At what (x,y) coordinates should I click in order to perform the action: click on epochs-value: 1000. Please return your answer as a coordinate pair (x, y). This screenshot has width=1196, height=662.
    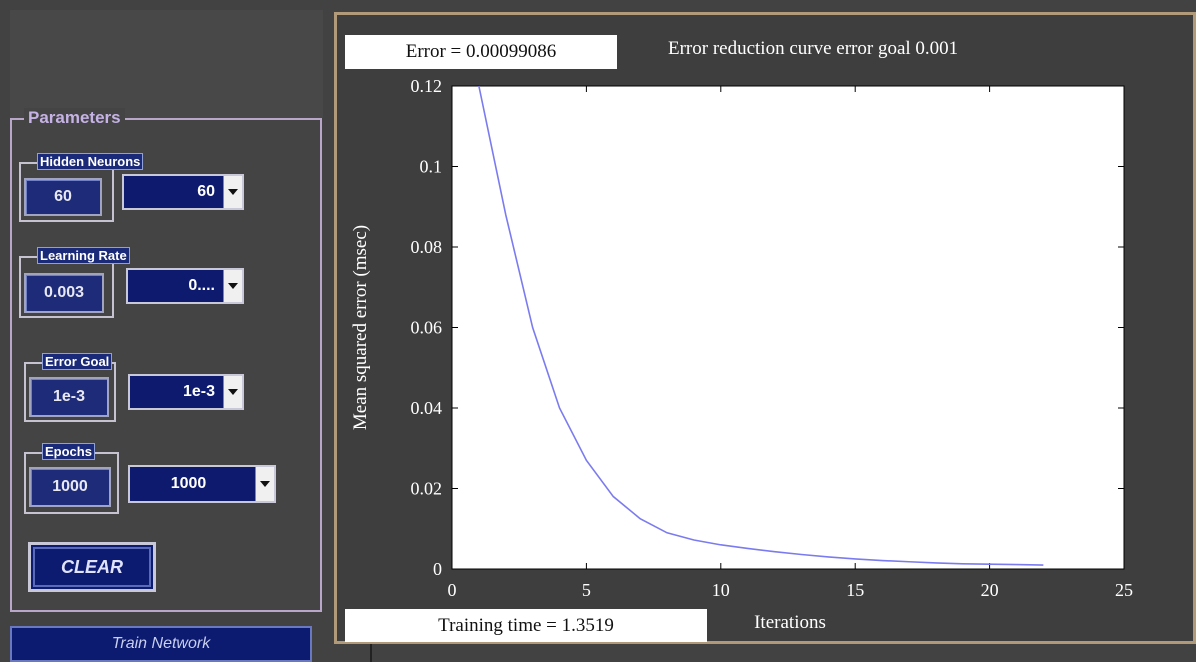
    Looking at the image, I should click on (70, 487).